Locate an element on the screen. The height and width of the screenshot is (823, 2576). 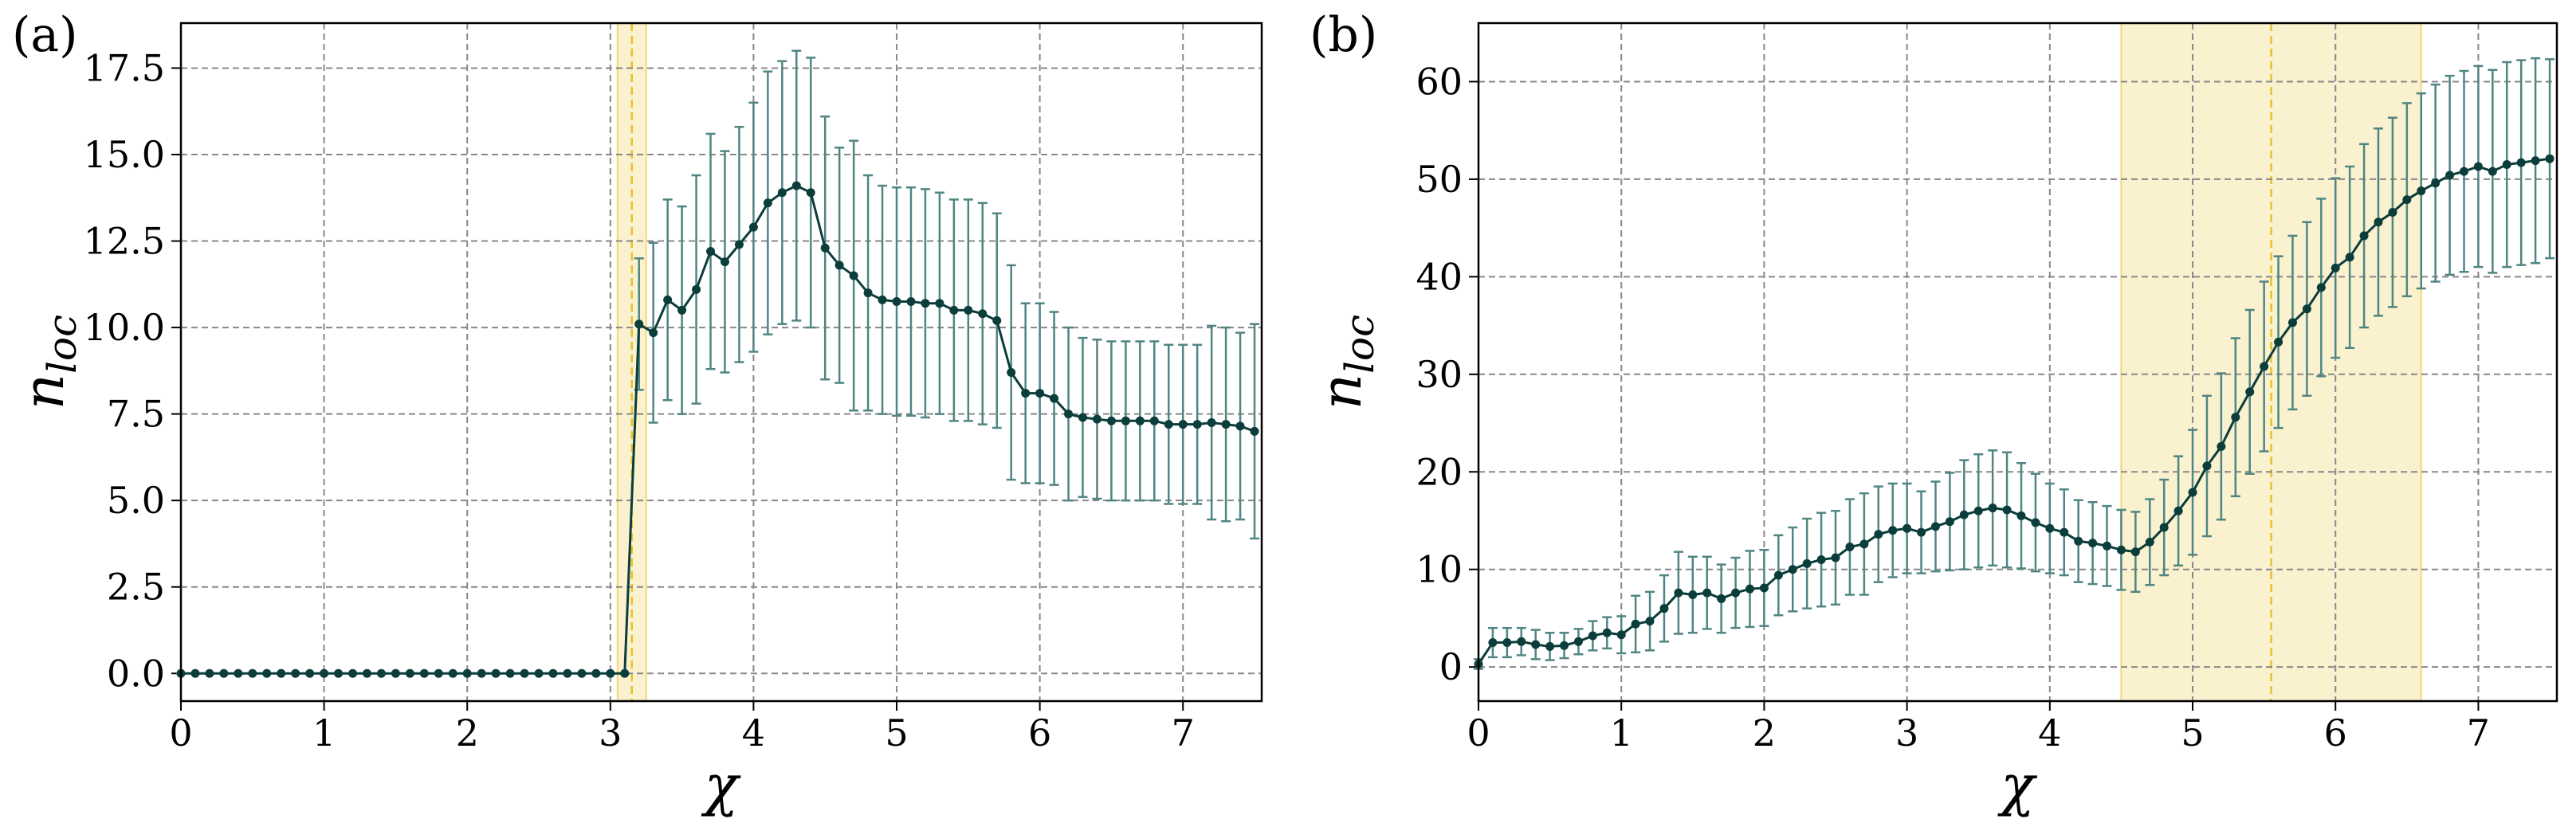
x-tick-label: 3 is located at coordinates (1906, 732).